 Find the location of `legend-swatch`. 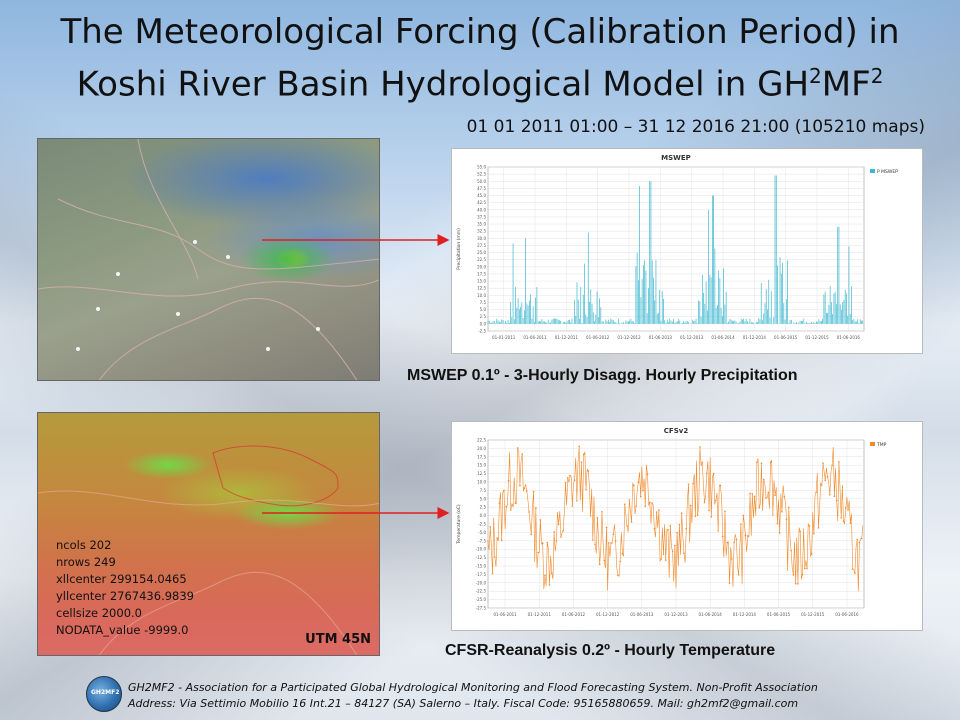

legend-swatch is located at coordinates (872, 444).